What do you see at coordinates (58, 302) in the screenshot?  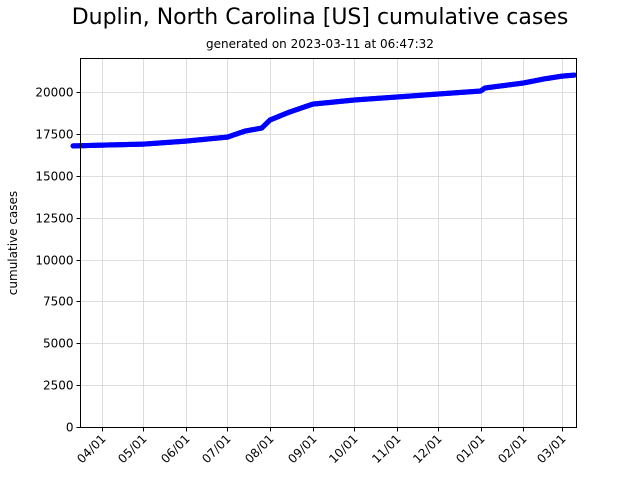 I see `y-tick-label: 7500` at bounding box center [58, 302].